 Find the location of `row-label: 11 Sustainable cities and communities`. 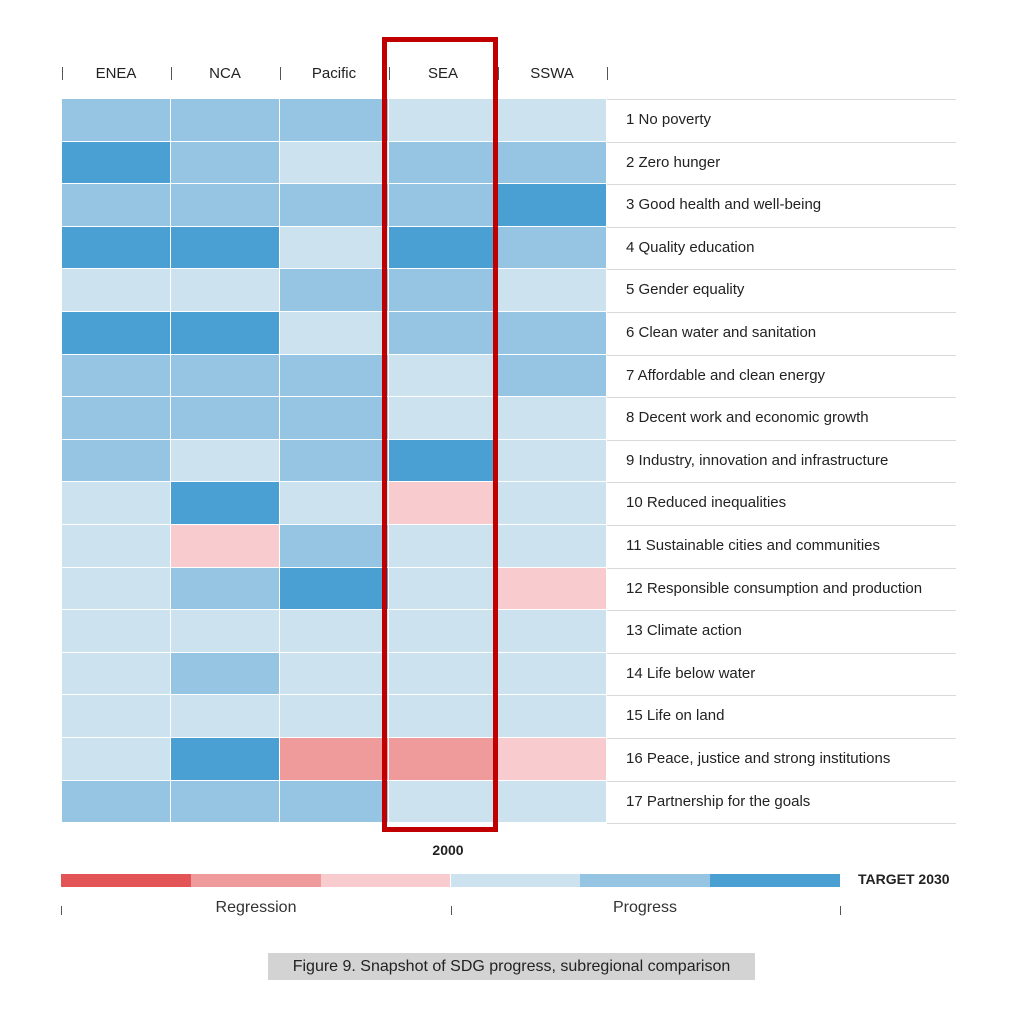

row-label: 11 Sustainable cities and communities is located at coordinates (753, 545).